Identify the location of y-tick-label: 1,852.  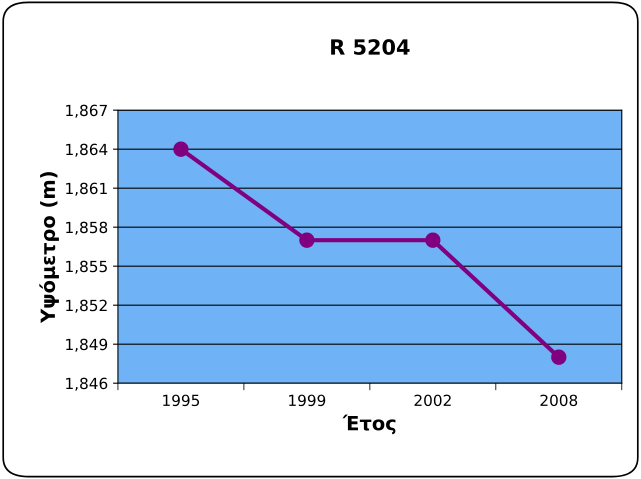
(86, 306).